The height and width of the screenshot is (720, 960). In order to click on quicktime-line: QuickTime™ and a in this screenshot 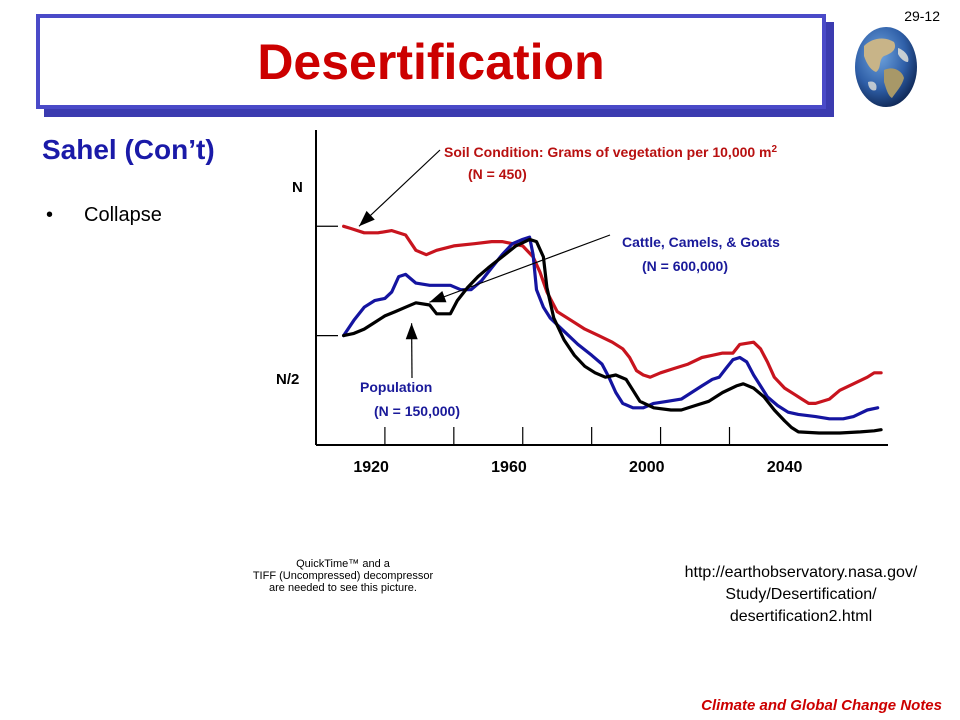, I will do `click(343, 564)`.